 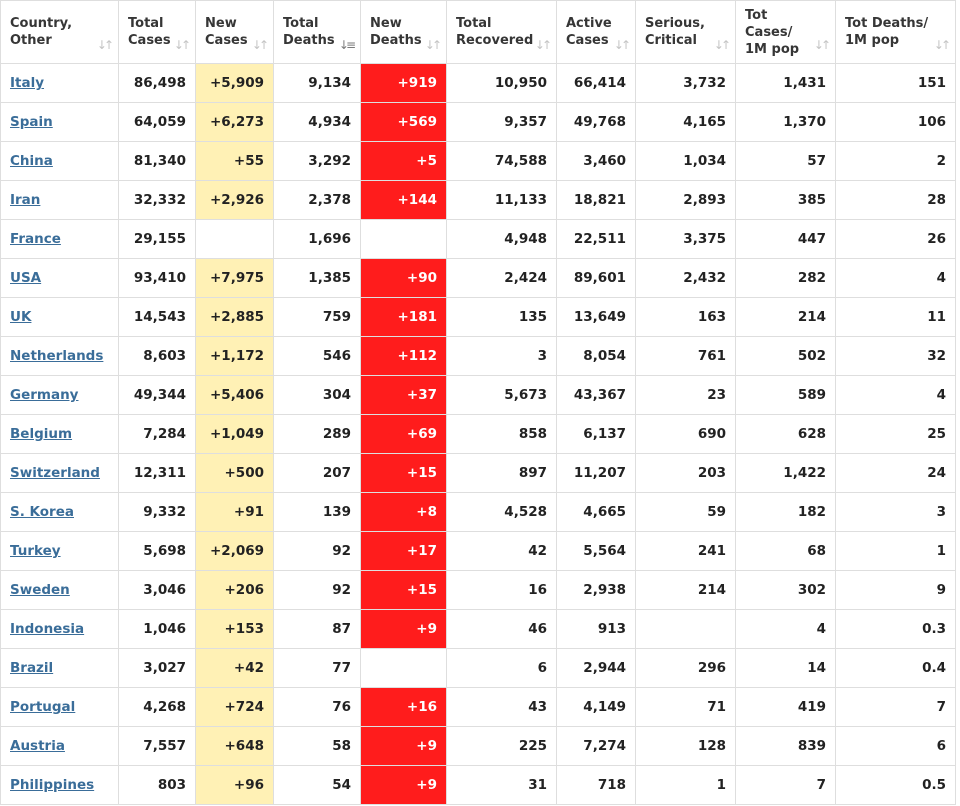 What do you see at coordinates (35, 551) in the screenshot?
I see `country-link: Turkey` at bounding box center [35, 551].